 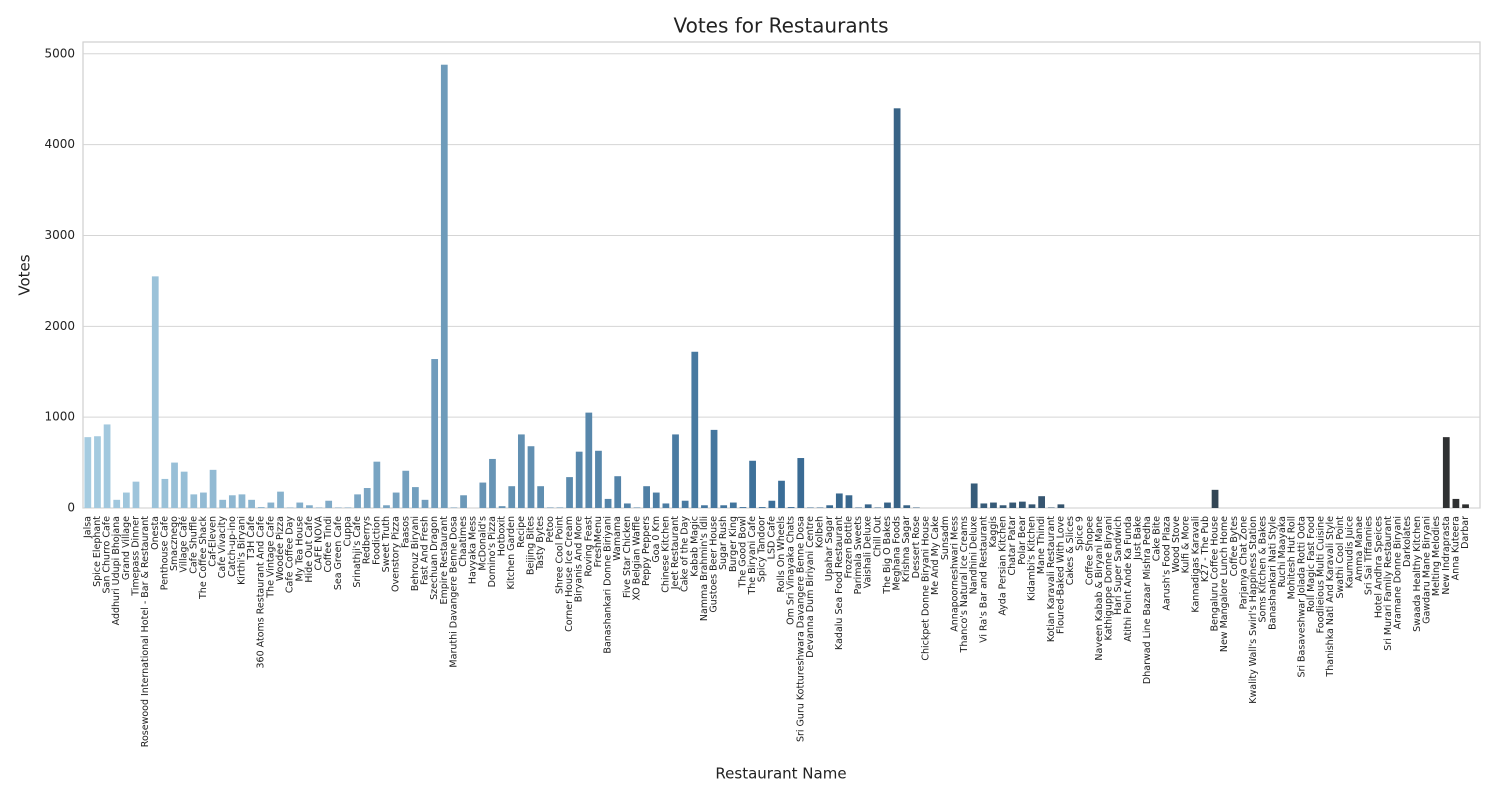 What do you see at coordinates (415, 553) in the screenshot?
I see `x-tick-label: Behrouz Biryani` at bounding box center [415, 553].